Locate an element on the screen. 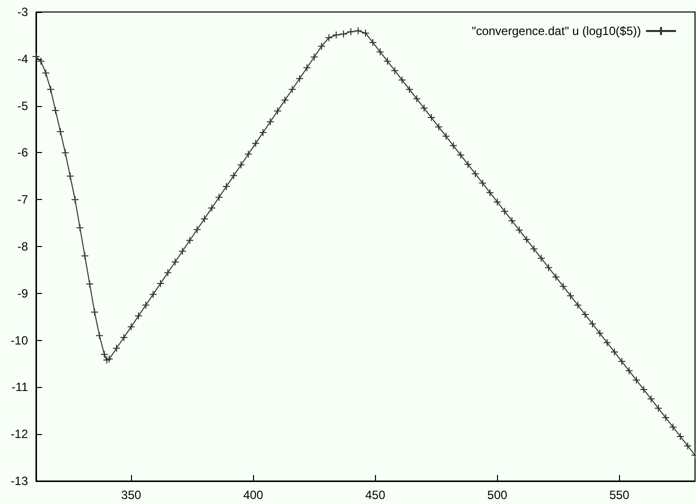 Image resolution: width=696 pixels, height=504 pixels. x-tick-label: 500 is located at coordinates (497, 495).